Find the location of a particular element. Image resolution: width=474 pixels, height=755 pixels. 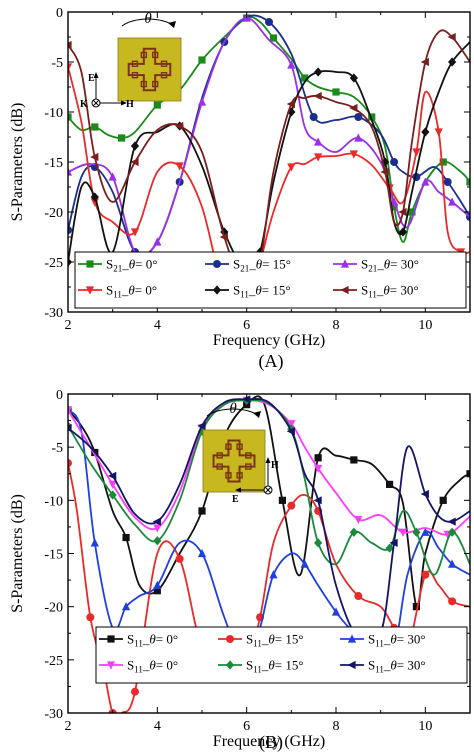

legend-entry: S11_θ= 15° is located at coordinates (248, 291).